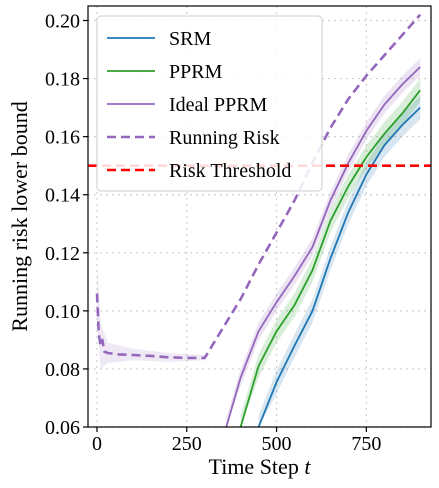 This screenshot has width=439, height=488. What do you see at coordinates (62, 370) in the screenshot?
I see `y-tick-label: 0.08` at bounding box center [62, 370].